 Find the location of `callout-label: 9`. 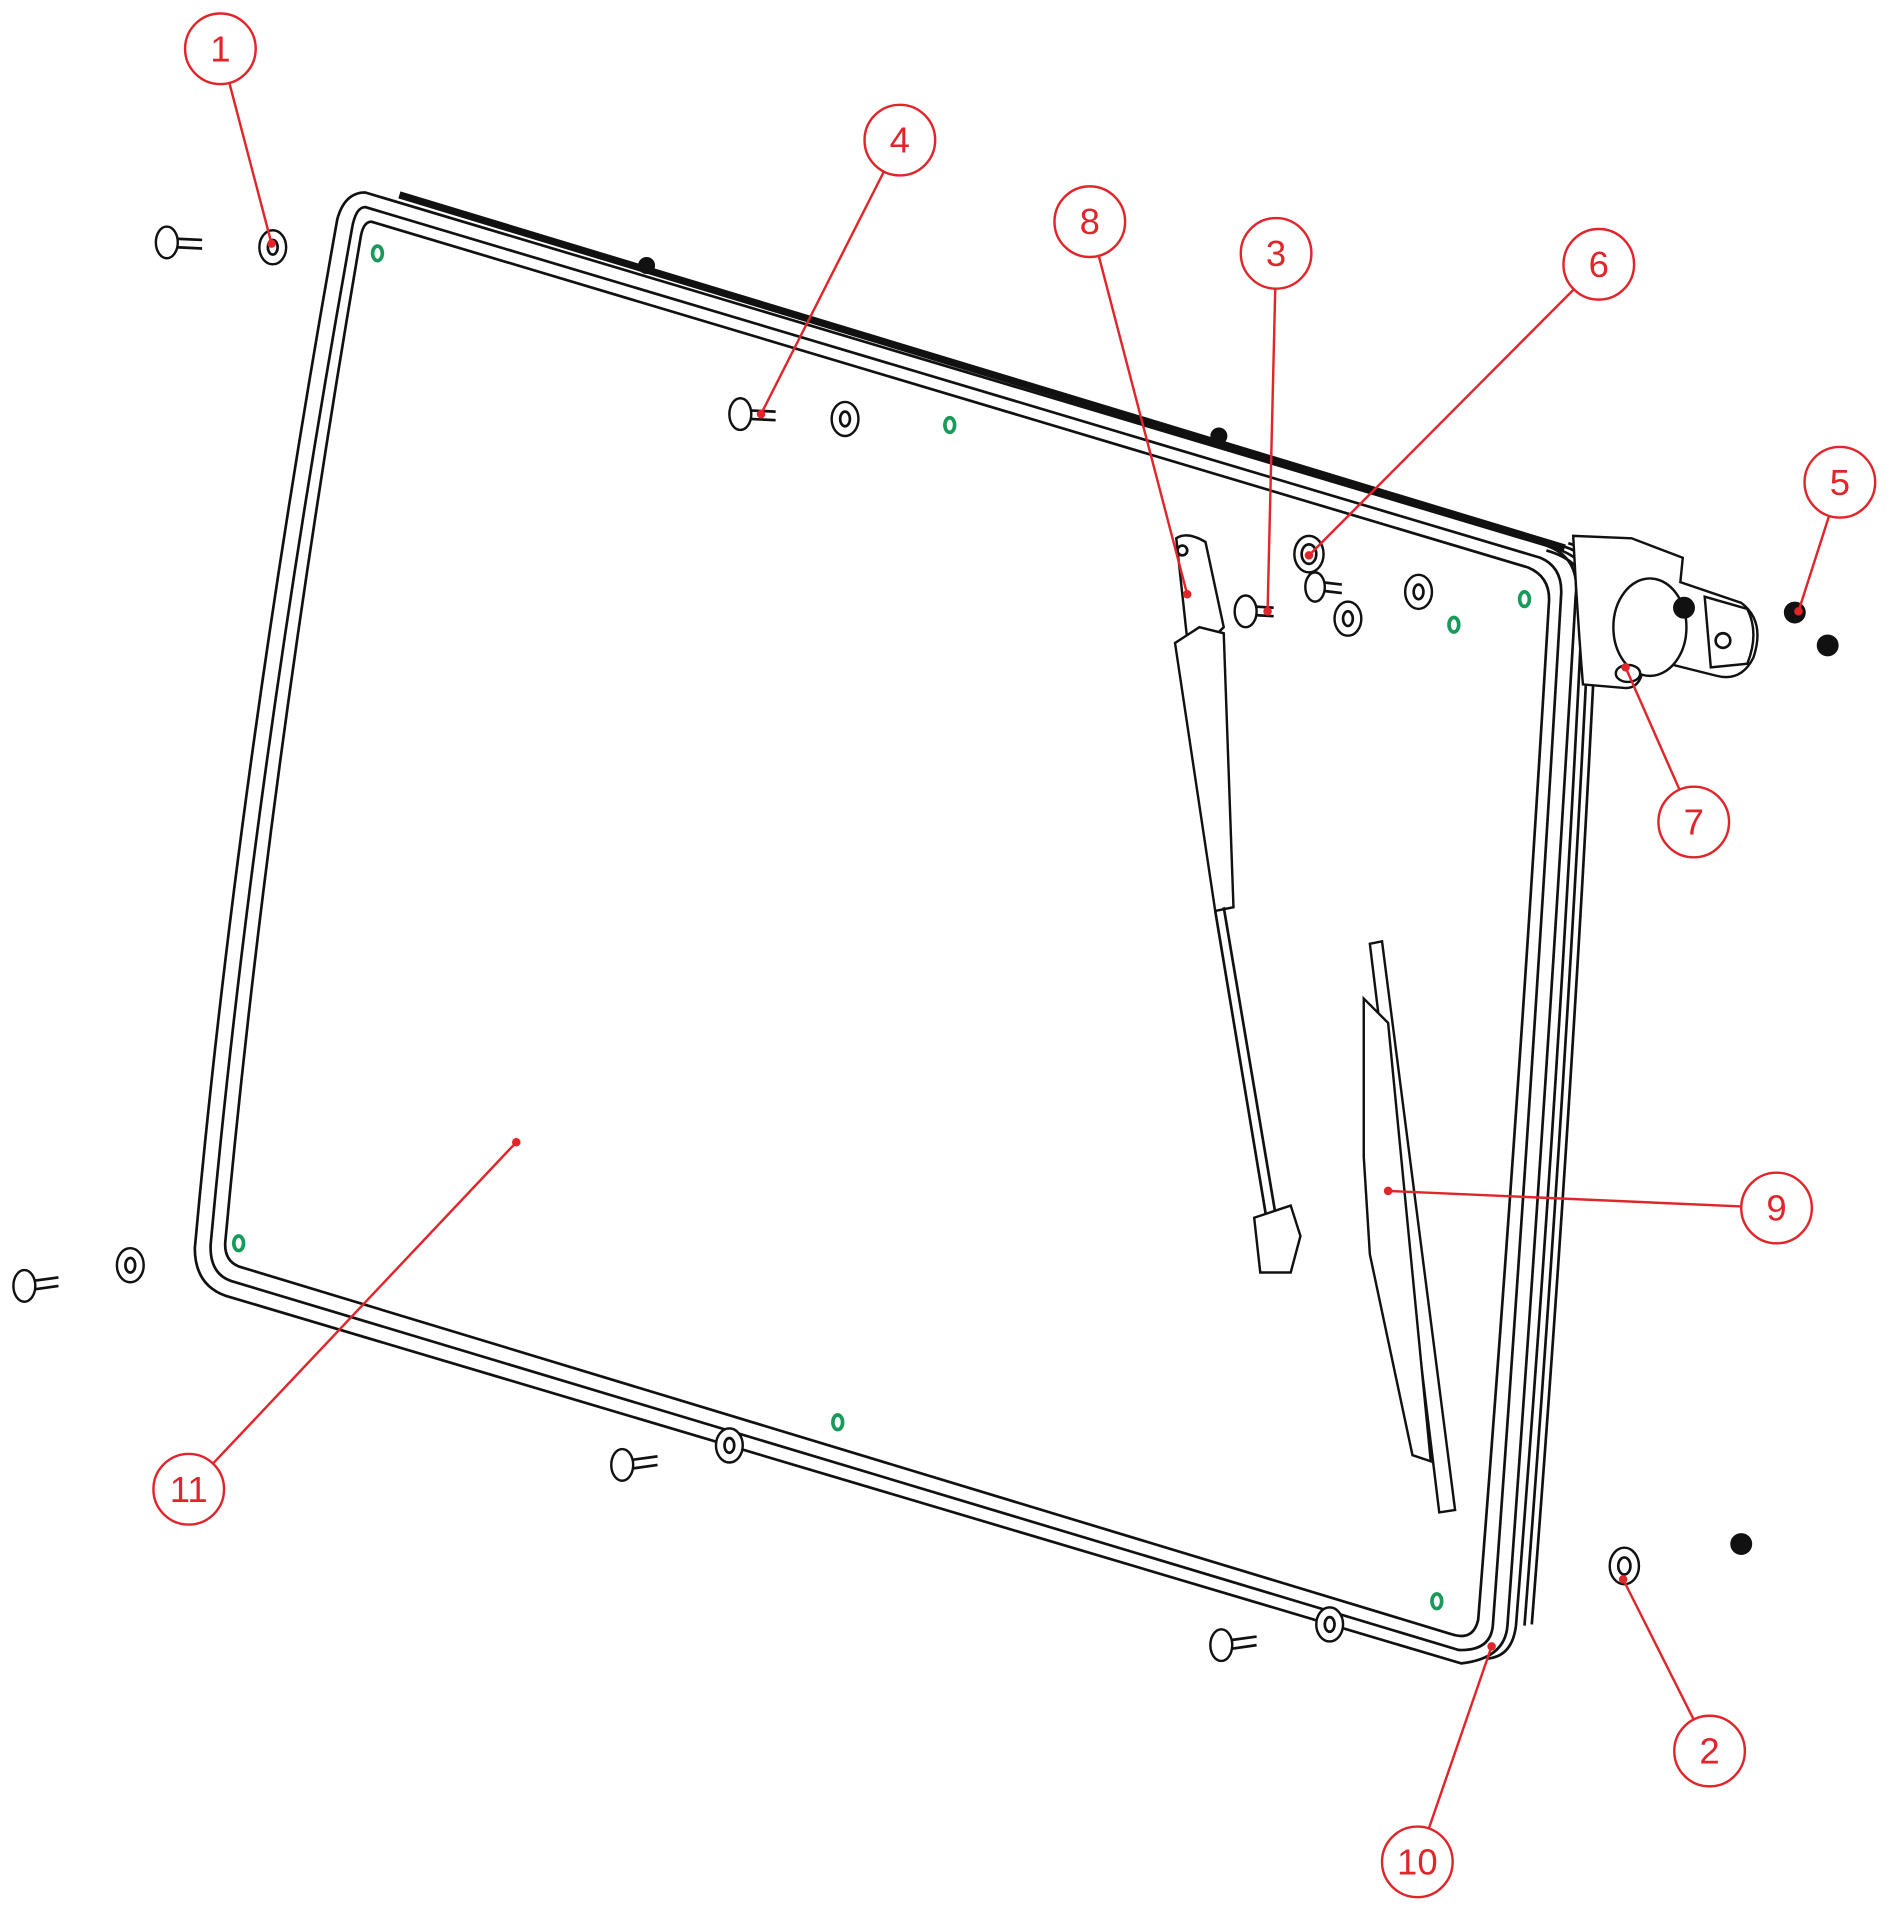

callout-label: 9 is located at coordinates (1776, 1207).